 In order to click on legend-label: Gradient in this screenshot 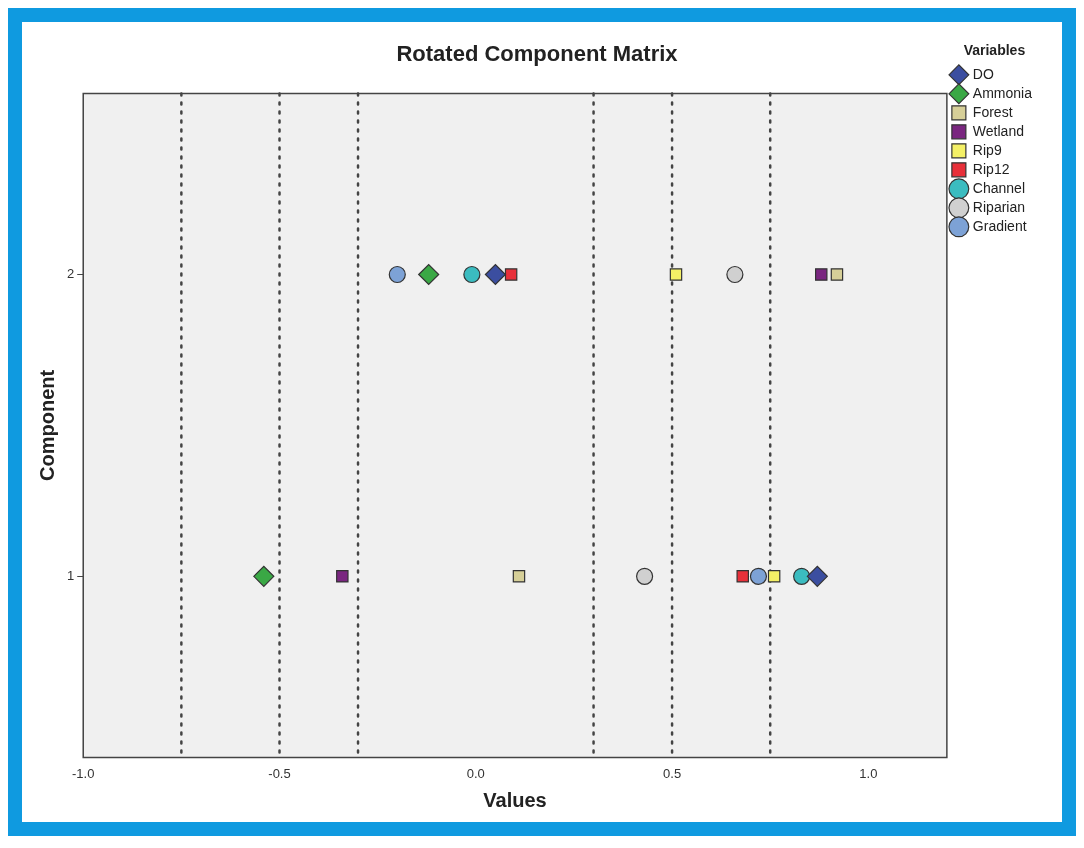, I will do `click(999, 225)`.